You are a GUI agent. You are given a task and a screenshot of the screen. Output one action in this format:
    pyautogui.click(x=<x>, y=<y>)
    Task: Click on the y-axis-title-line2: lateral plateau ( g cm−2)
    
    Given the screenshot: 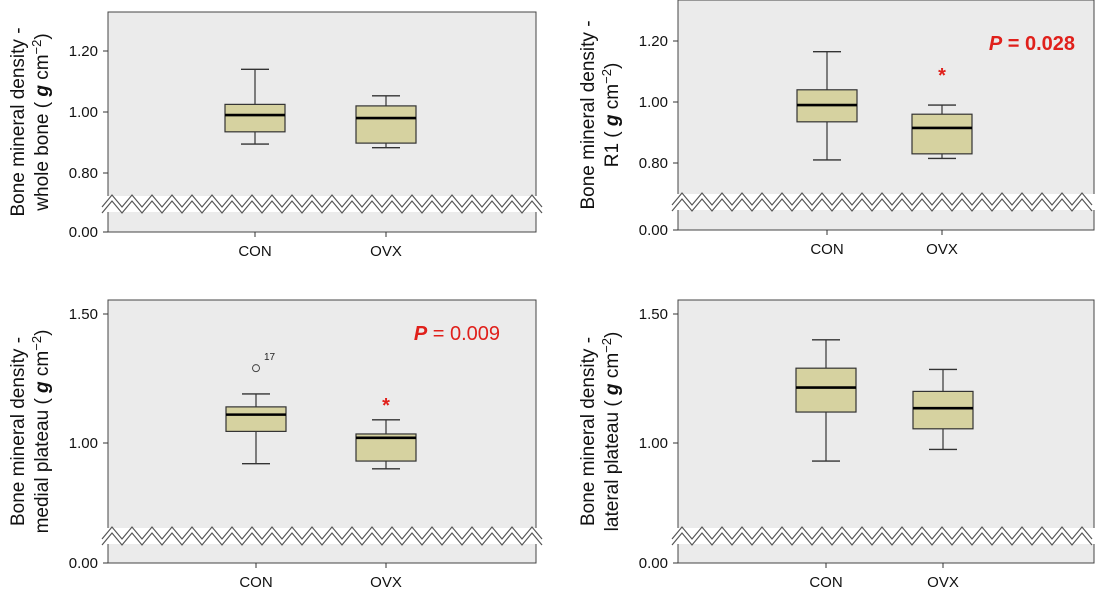 What is the action you would take?
    pyautogui.click(x=611, y=432)
    